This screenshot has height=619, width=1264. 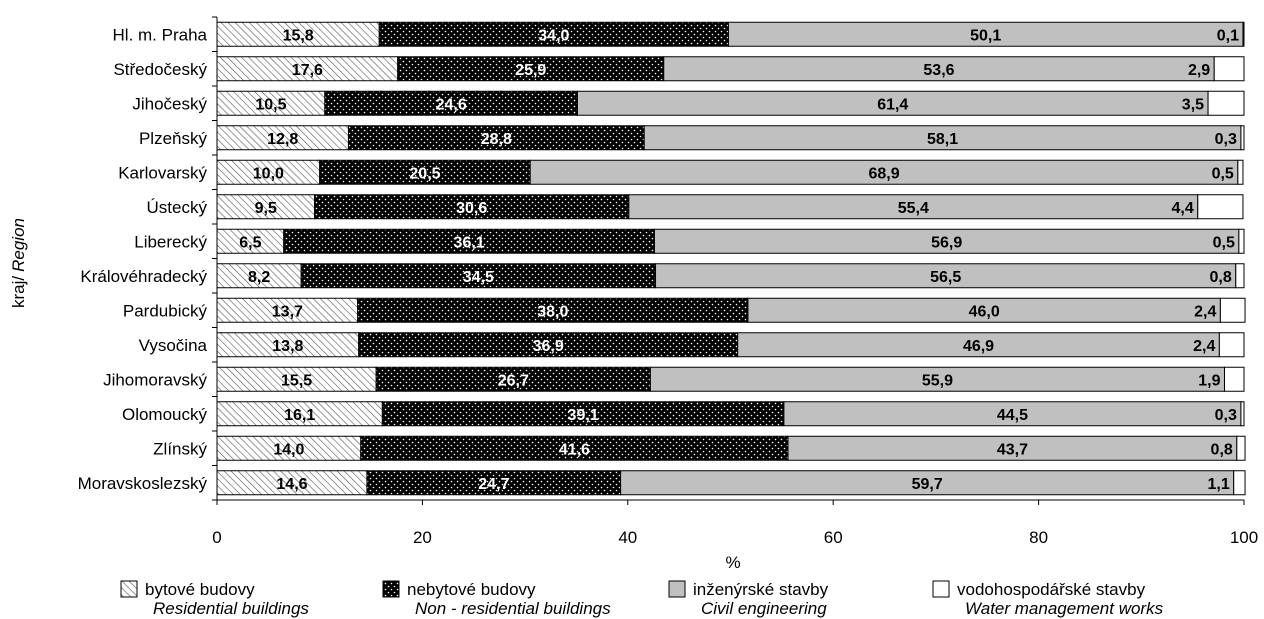 I want to click on value-label: 4,4, so click(x=1183, y=208).